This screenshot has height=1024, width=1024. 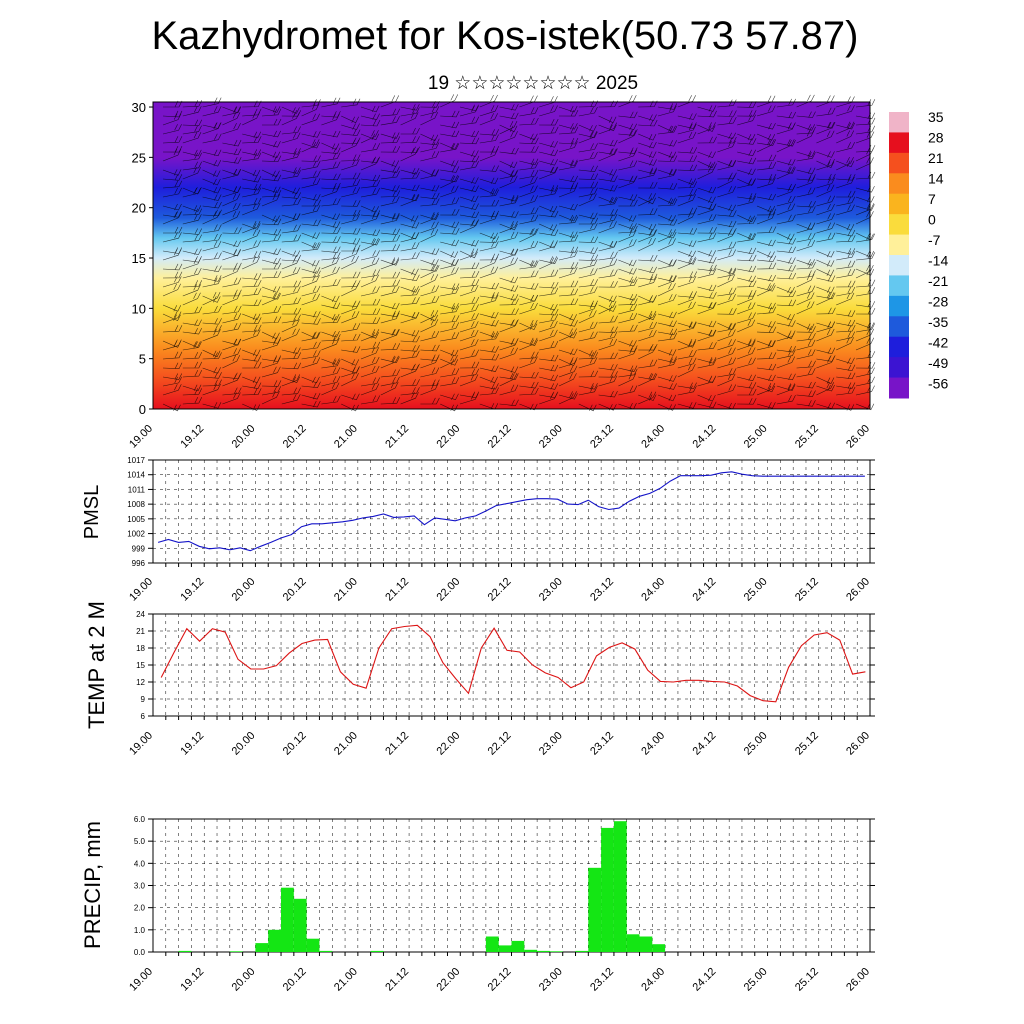 I want to click on y-tick-label: 0.0, so click(x=140, y=952).